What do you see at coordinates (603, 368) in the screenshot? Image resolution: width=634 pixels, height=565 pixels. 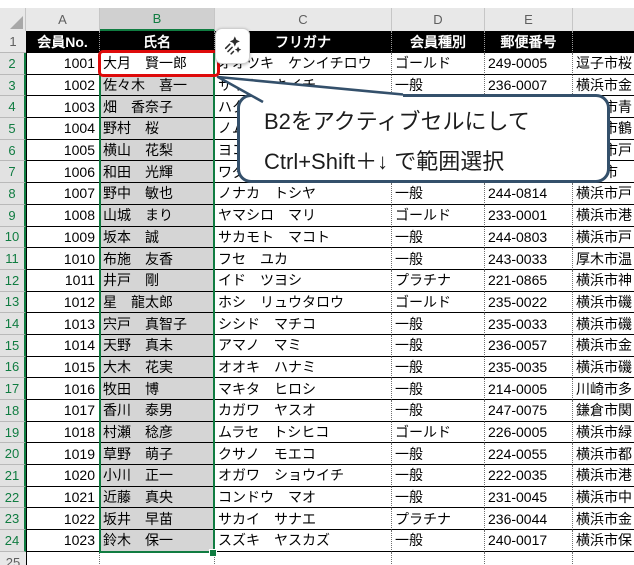 I see `cell-F16: 横浜市磯` at bounding box center [603, 368].